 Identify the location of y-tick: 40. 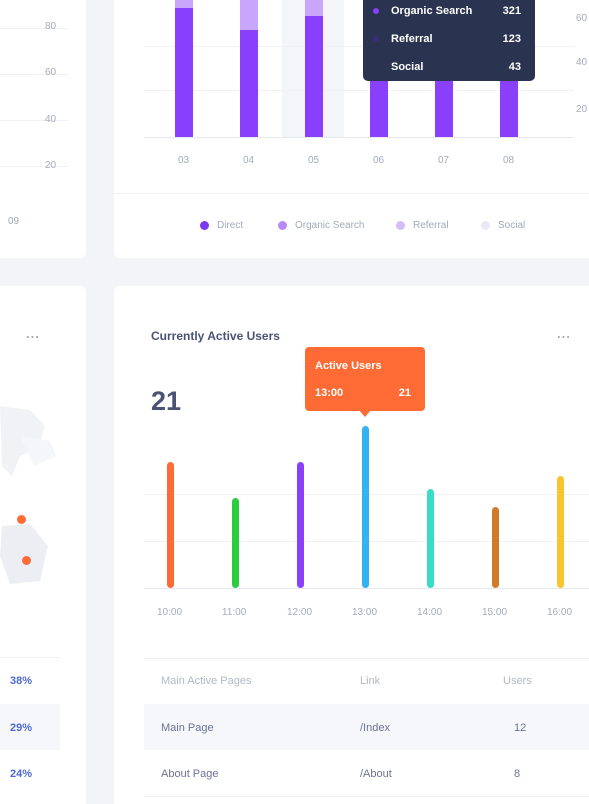
(51, 119).